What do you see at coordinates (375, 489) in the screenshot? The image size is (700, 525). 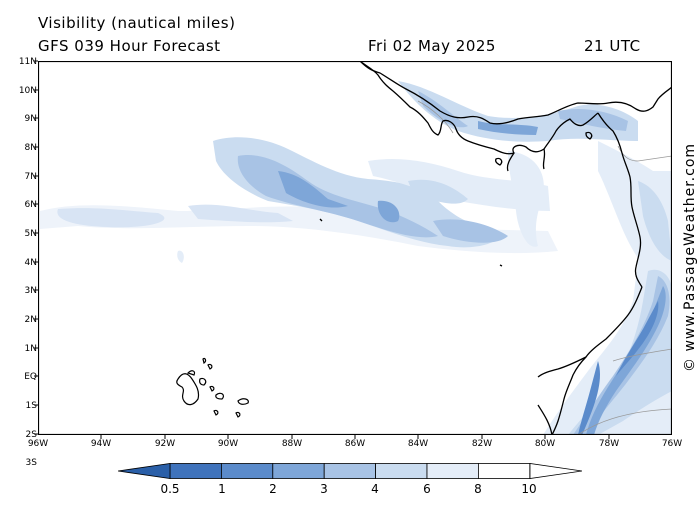 I see `colorbar-label: 4` at bounding box center [375, 489].